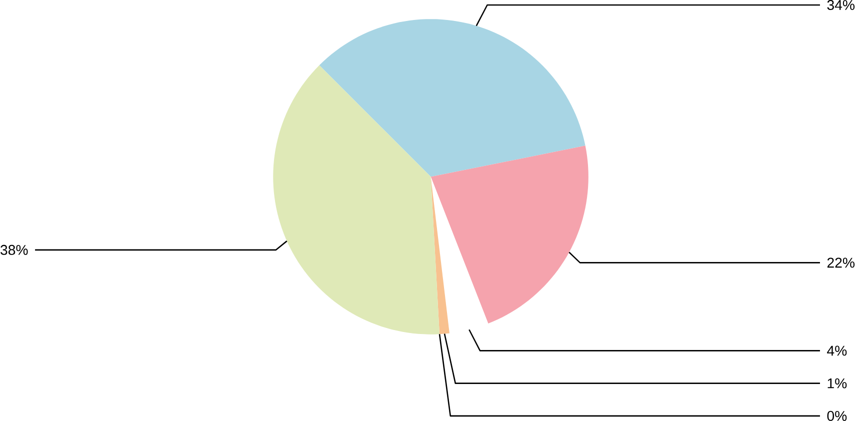 This screenshot has height=421, width=855. I want to click on data-label: 4%, so click(837, 351).